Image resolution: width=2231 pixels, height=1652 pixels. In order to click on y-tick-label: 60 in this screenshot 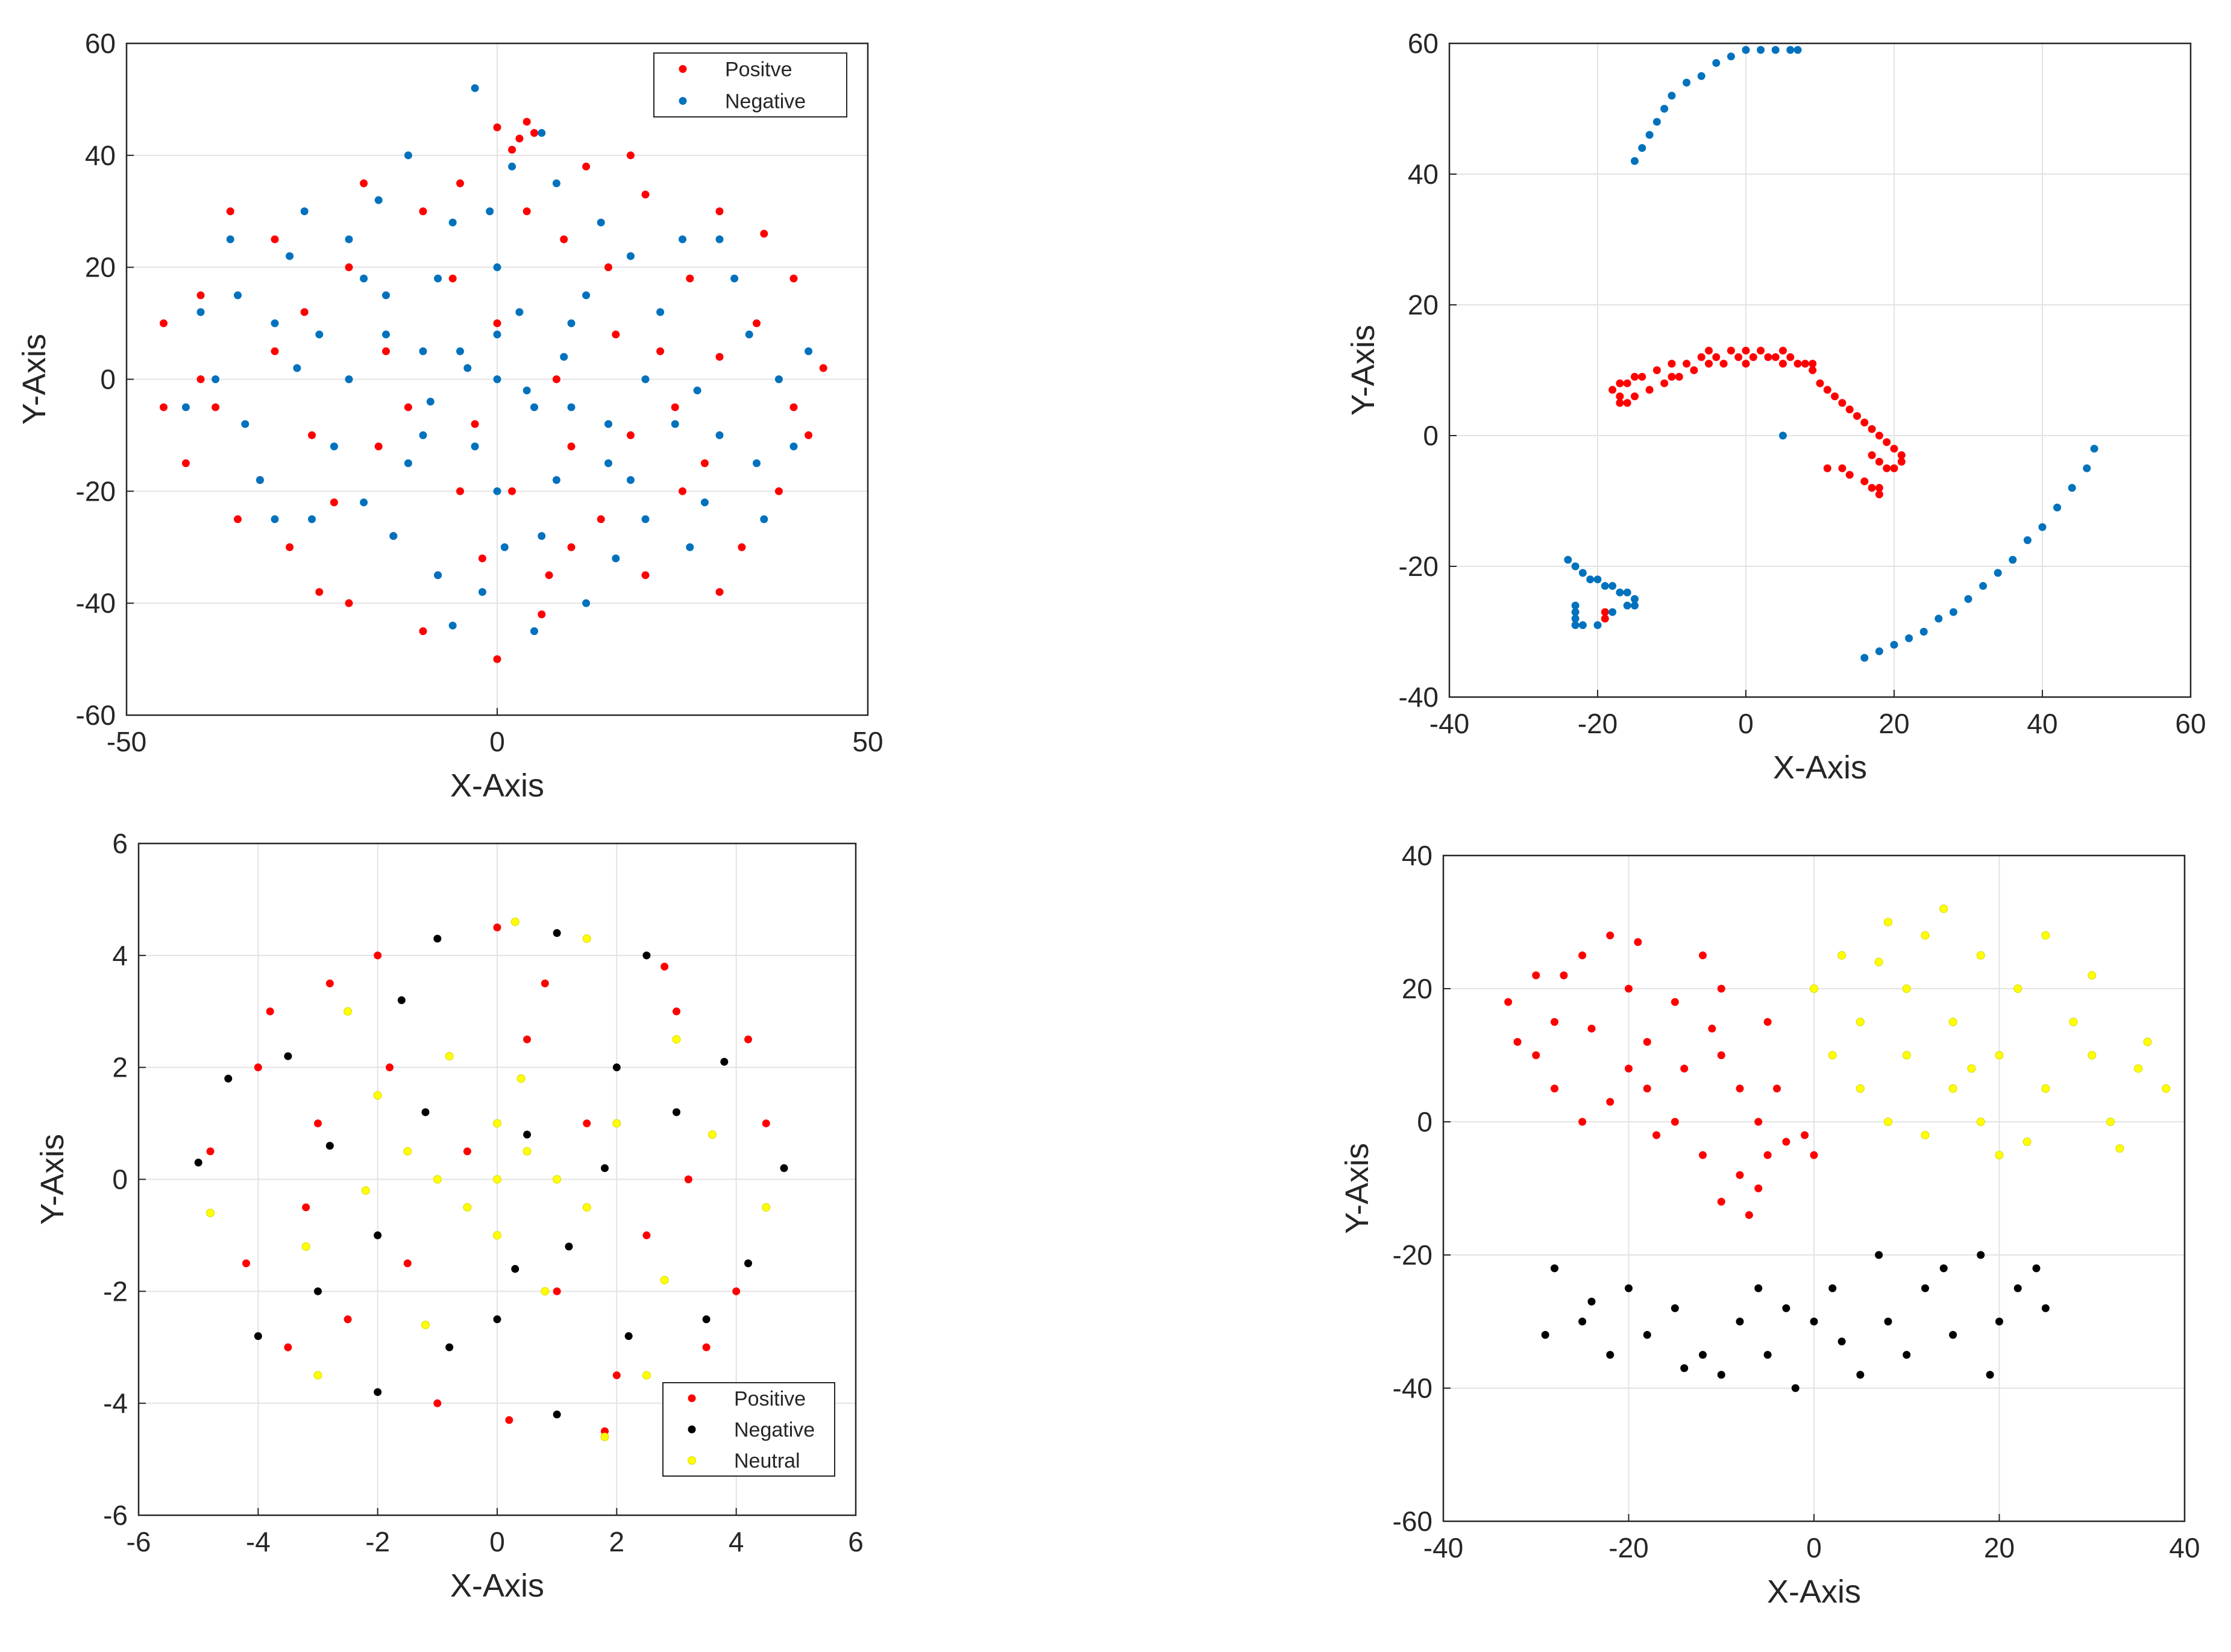, I will do `click(100, 43)`.